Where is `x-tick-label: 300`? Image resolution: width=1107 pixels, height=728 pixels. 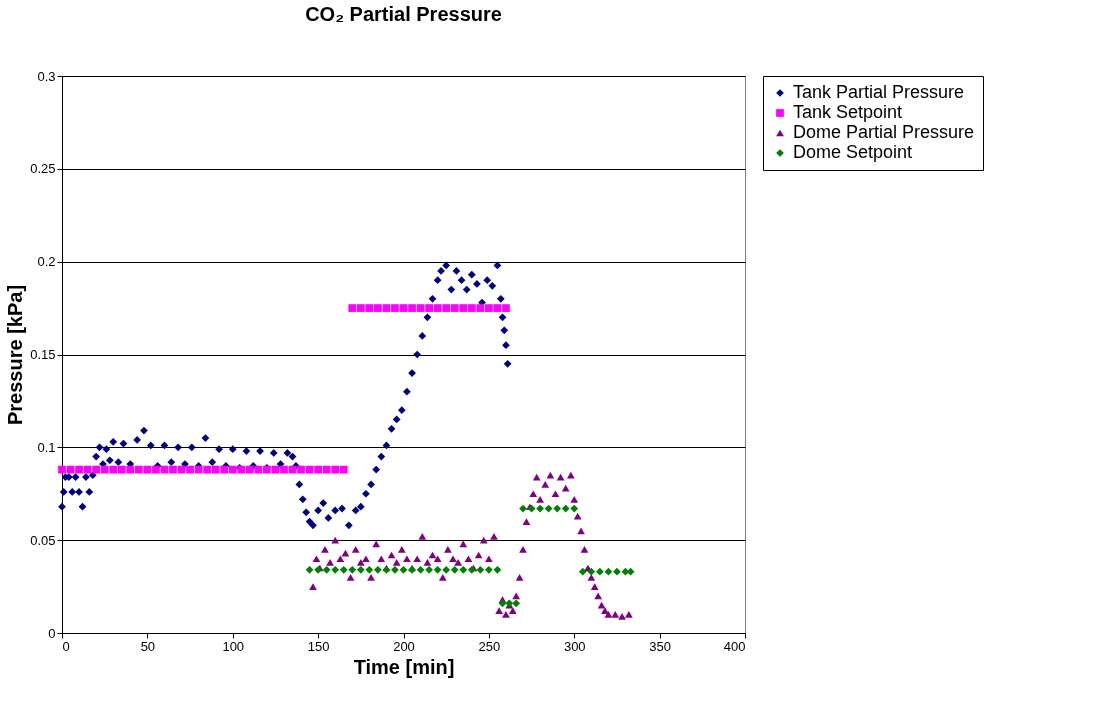 x-tick-label: 300 is located at coordinates (574, 646).